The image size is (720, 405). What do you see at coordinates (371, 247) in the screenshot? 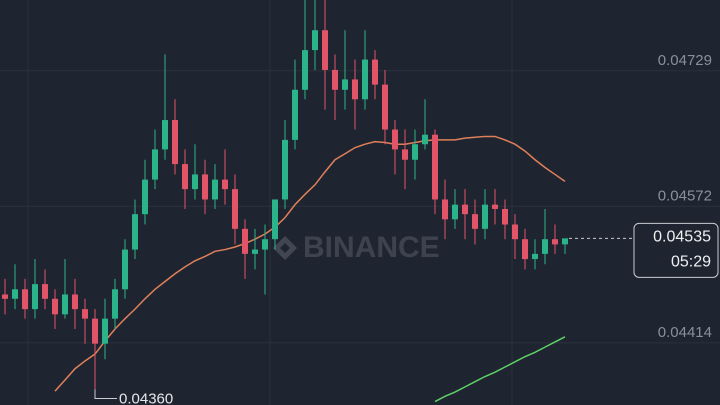
I see `watermark: BINANCE` at bounding box center [371, 247].